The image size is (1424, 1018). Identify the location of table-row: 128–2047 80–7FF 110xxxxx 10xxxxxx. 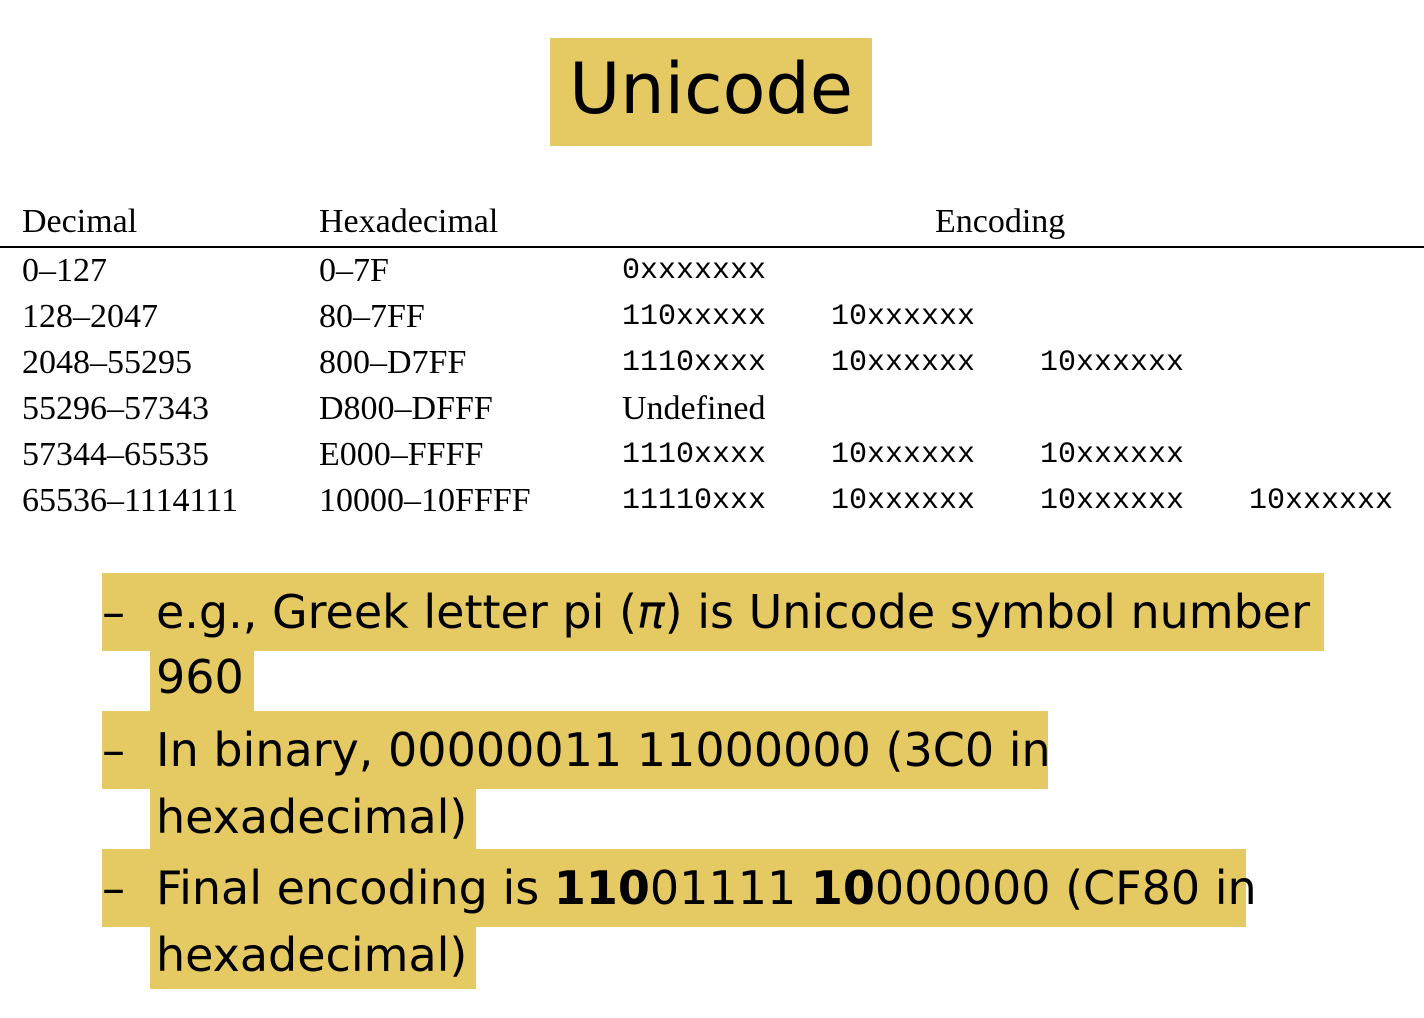
(712, 317).